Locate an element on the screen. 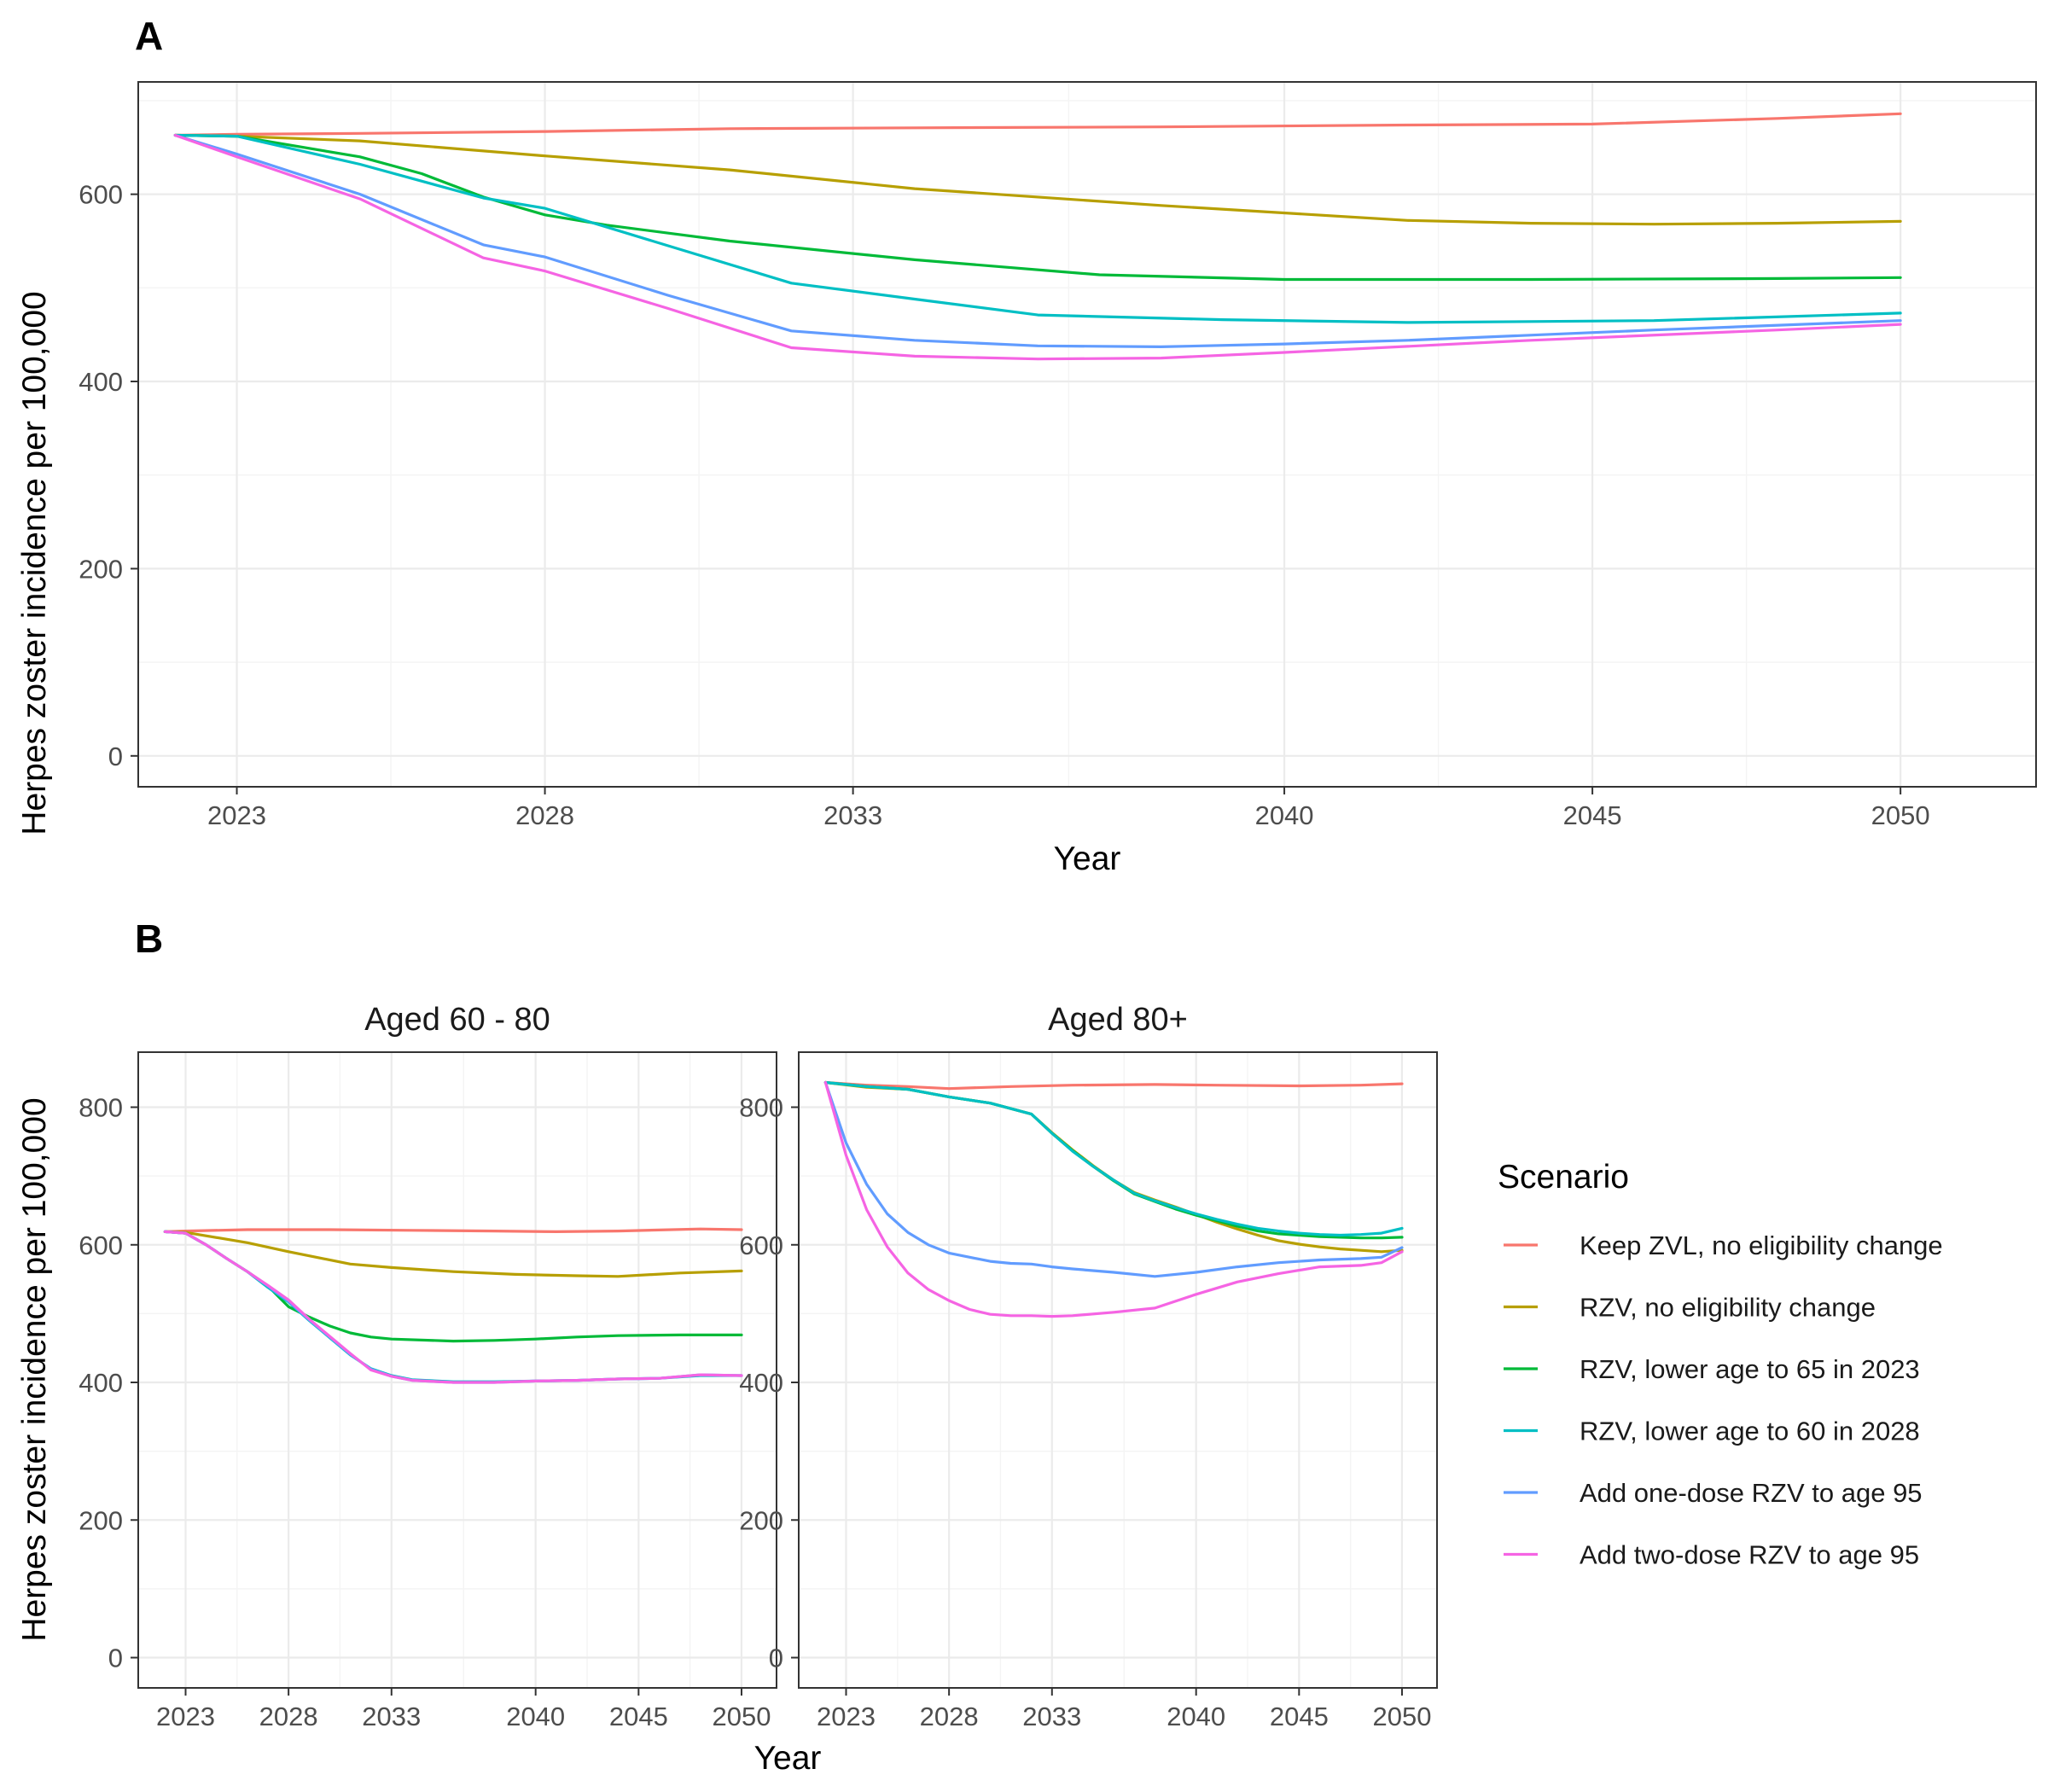  panel-a-x-tick-label: 2050 is located at coordinates (1901, 815).